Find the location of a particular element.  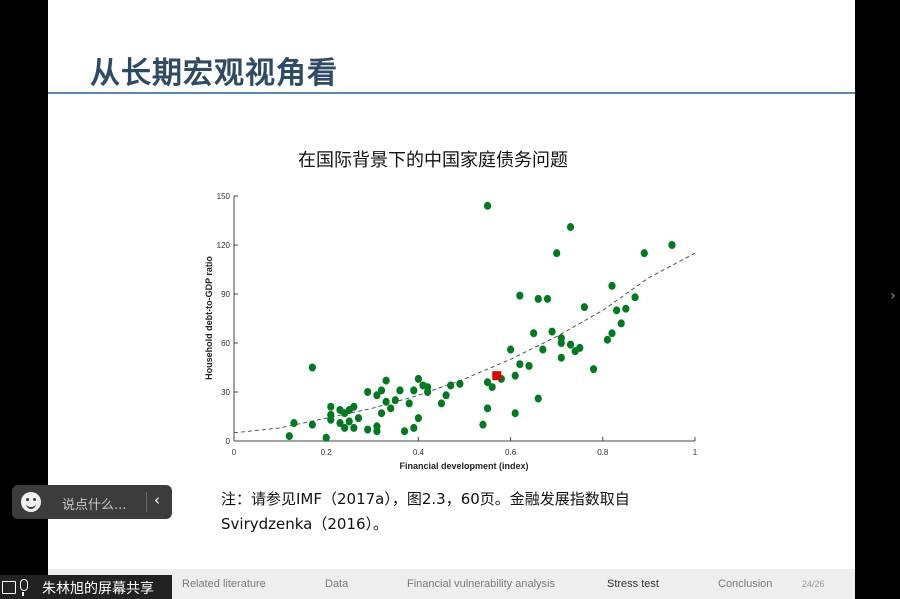

x-tick-label: 1 is located at coordinates (695, 452).